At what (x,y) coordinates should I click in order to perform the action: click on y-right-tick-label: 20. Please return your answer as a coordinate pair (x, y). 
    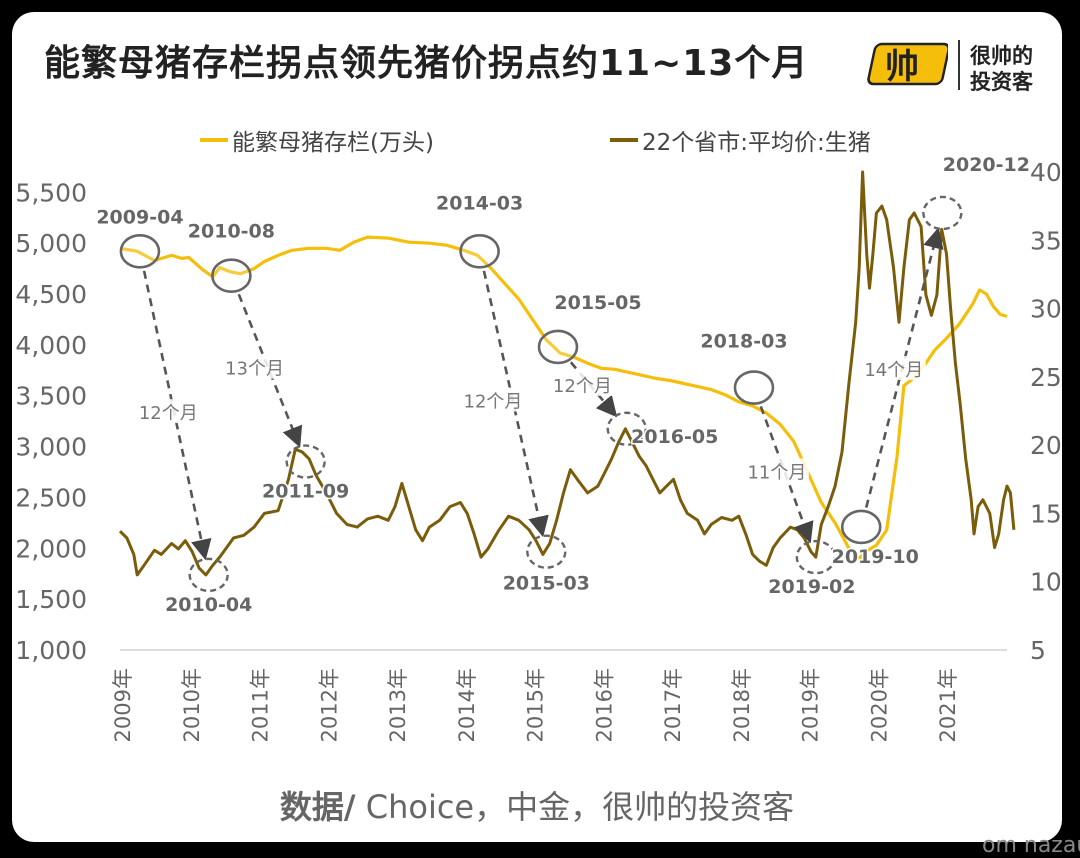
    Looking at the image, I should click on (1046, 445).